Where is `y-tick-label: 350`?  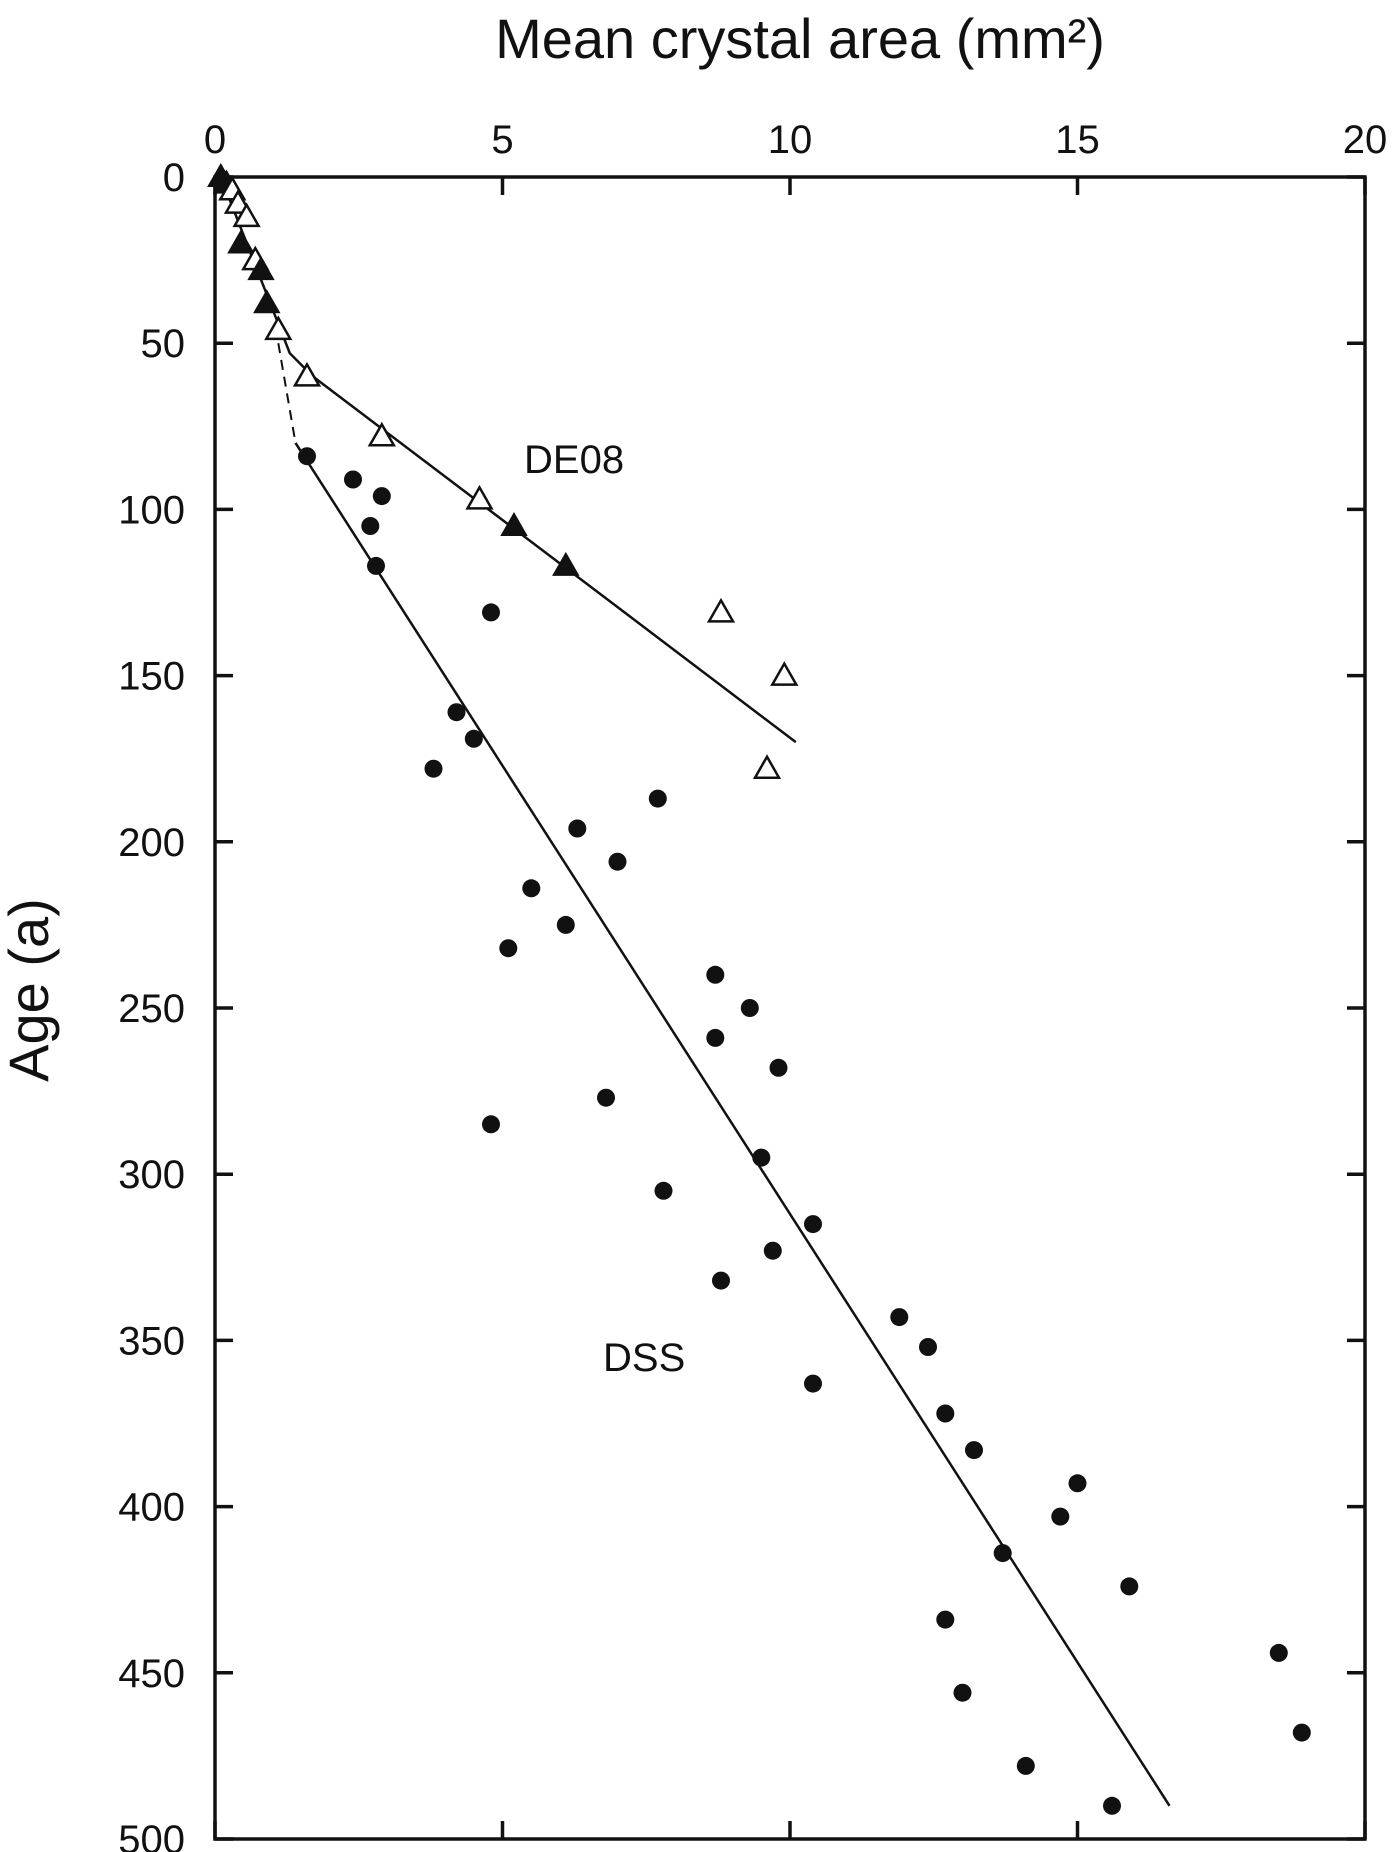
y-tick-label: 350 is located at coordinates (151, 1341).